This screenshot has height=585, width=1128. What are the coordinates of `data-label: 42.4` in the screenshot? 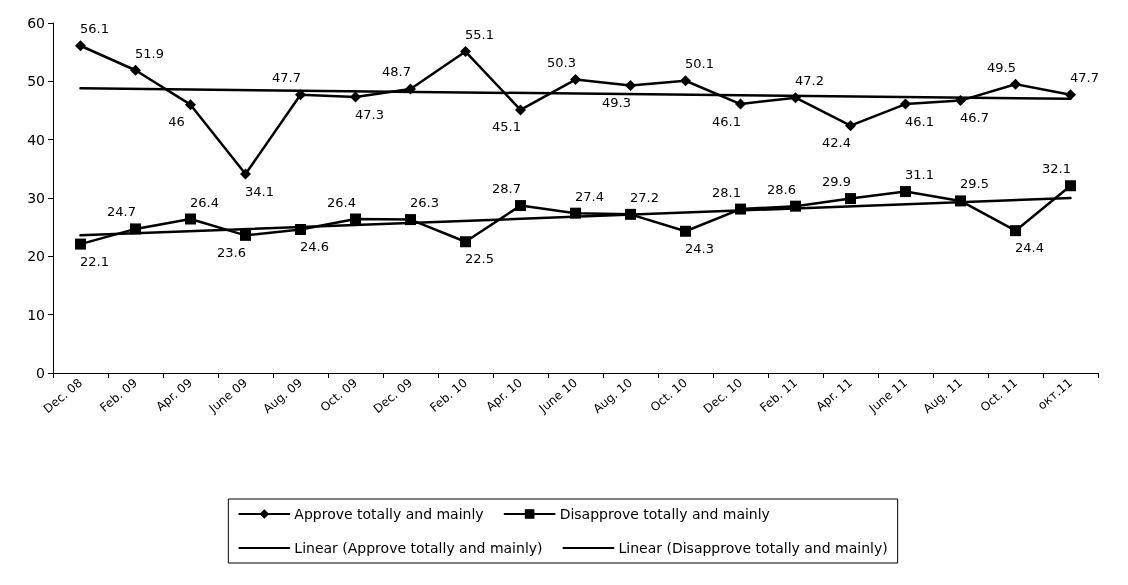 It's located at (836, 143).